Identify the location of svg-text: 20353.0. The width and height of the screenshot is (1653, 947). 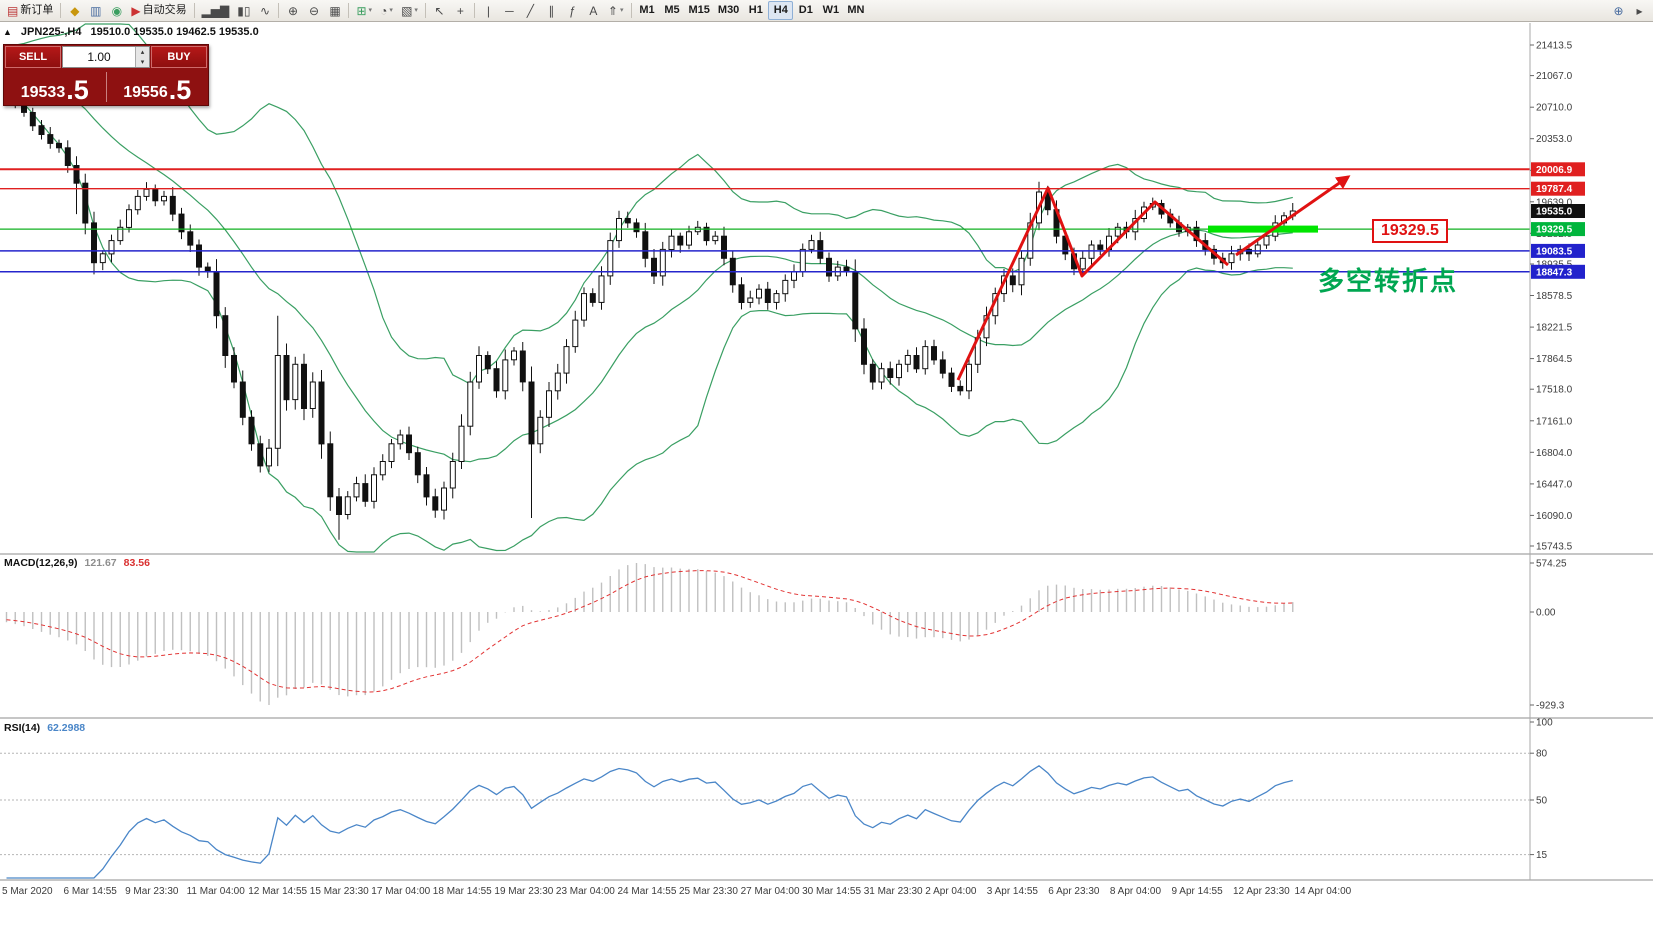
(1554, 139).